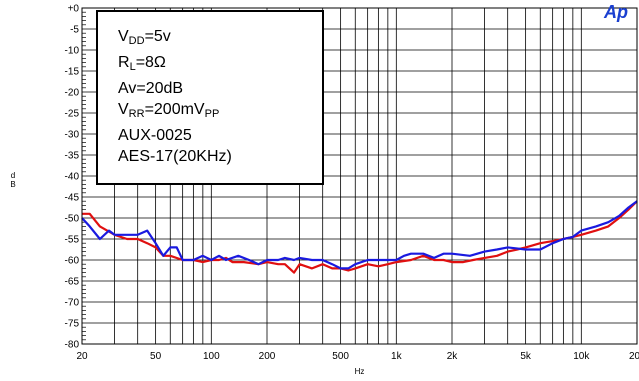 This screenshot has height=381, width=639. What do you see at coordinates (72, 261) in the screenshot?
I see `y-tick-label: -60` at bounding box center [72, 261].